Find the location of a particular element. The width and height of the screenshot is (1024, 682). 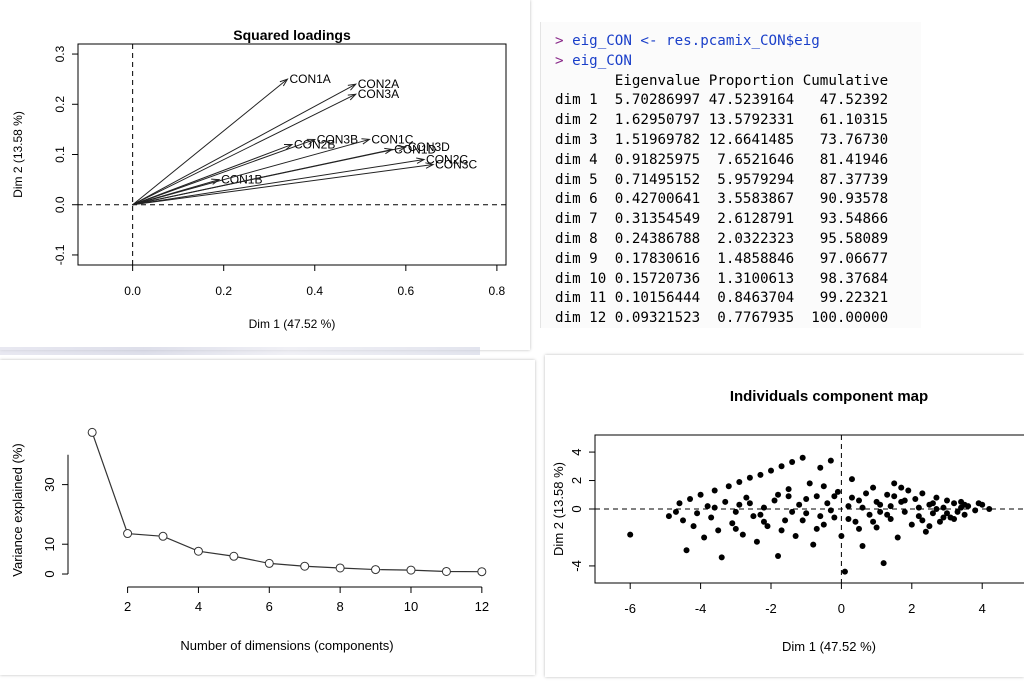

x-tick-label: 2 is located at coordinates (127, 606).